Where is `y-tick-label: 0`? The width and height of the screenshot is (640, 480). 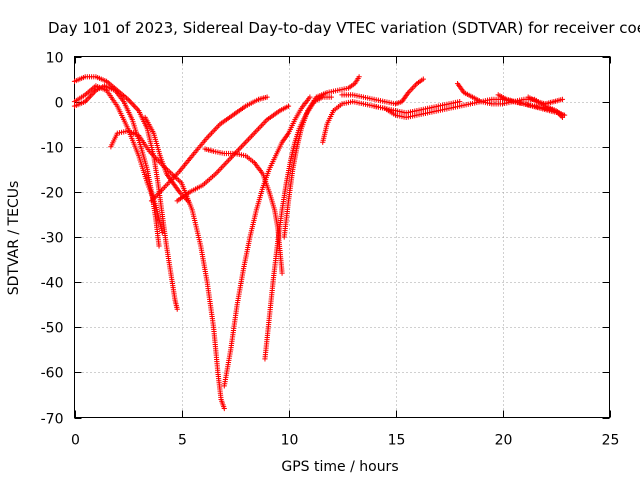 y-tick-label: 0 is located at coordinates (59, 104).